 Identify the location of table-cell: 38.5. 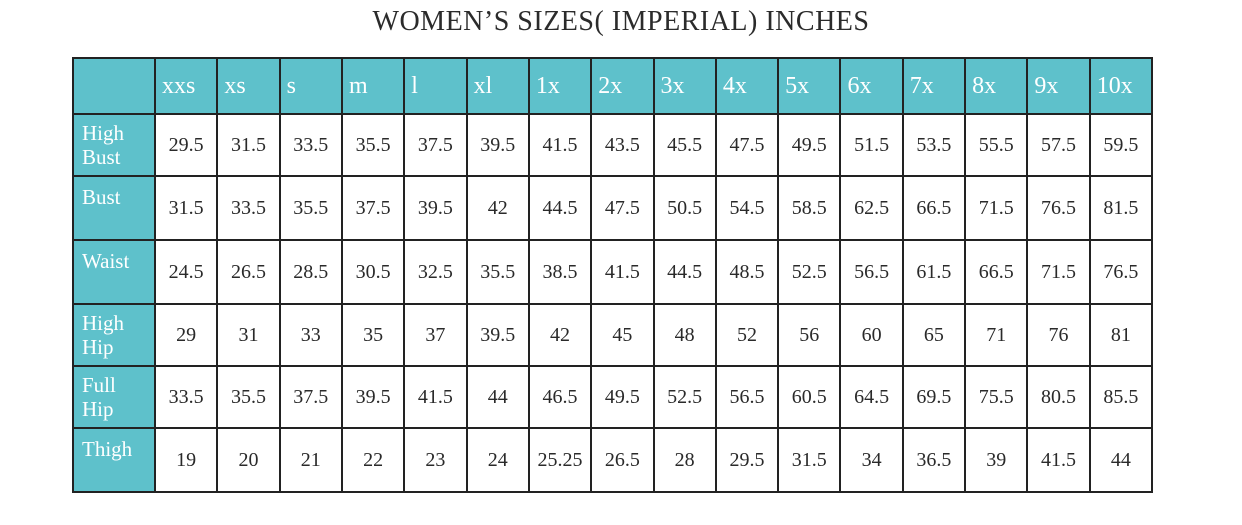
(560, 272).